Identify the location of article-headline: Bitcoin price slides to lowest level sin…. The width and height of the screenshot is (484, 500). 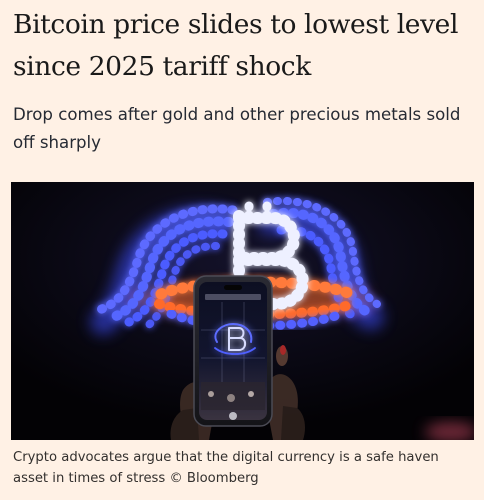
(236, 45).